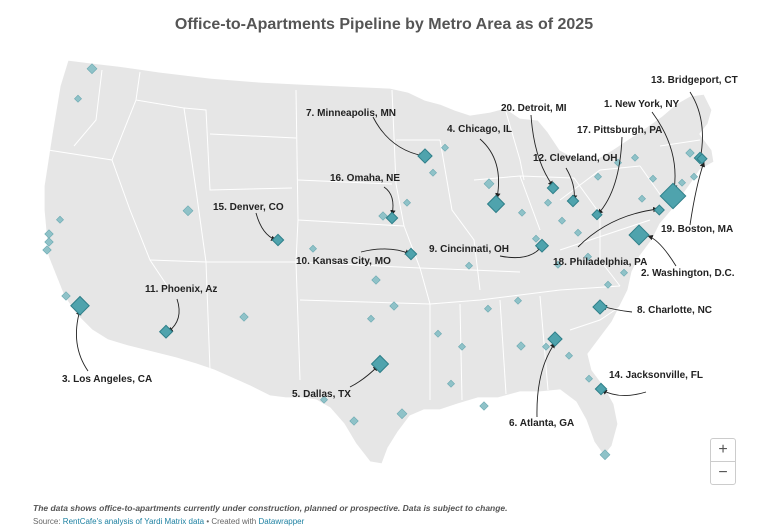 Image resolution: width=768 pixels, height=531 pixels. I want to click on created-with-text: • Created with, so click(231, 521).